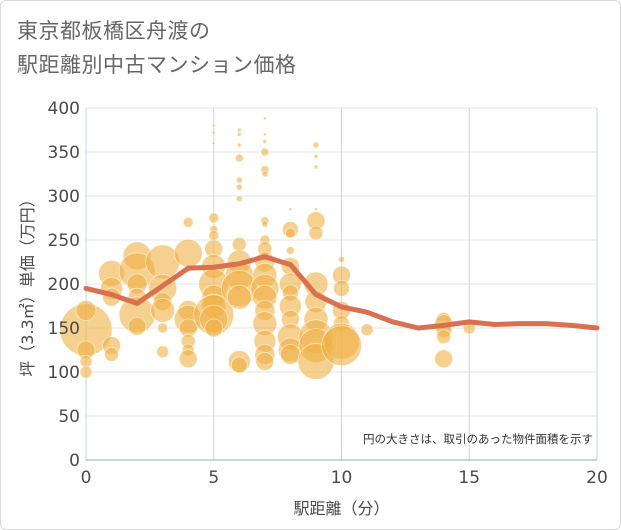  What do you see at coordinates (597, 478) in the screenshot?
I see `x-tick-label: 20` at bounding box center [597, 478].